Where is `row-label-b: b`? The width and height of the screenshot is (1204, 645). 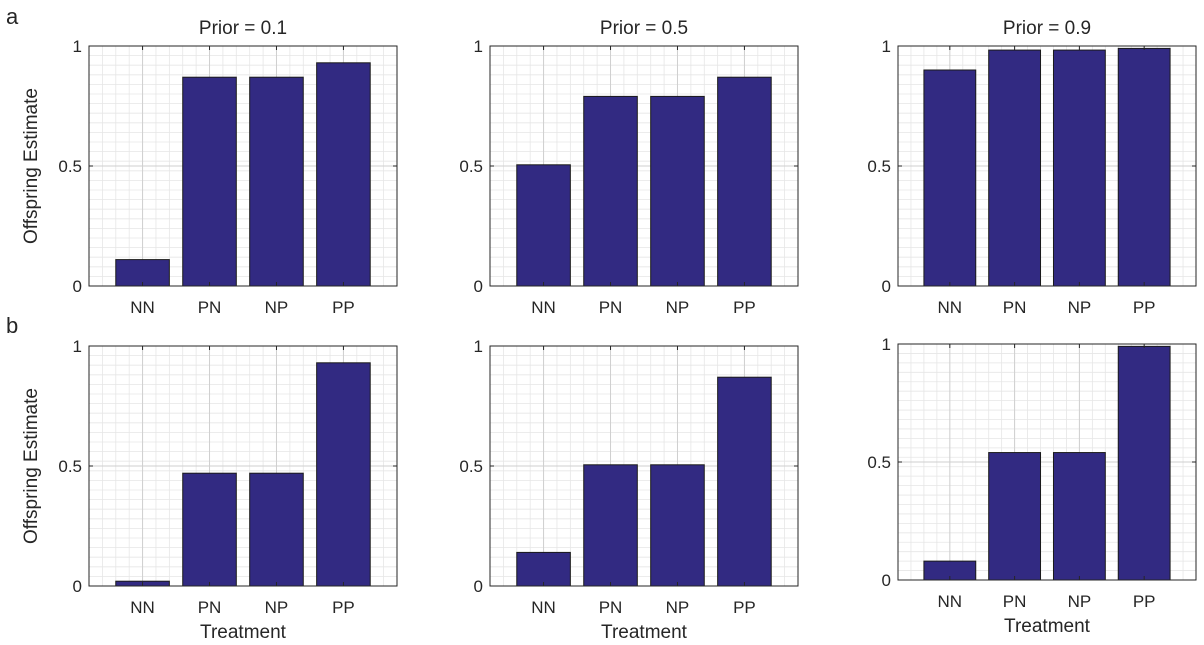
row-label-b: b is located at coordinates (12, 325).